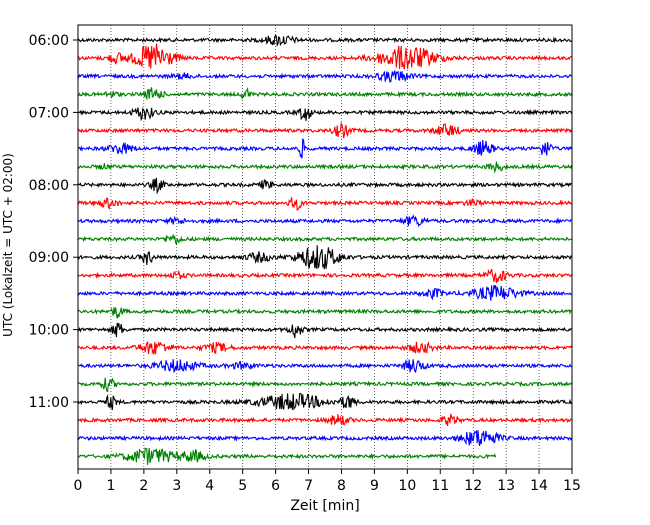 This screenshot has width=650, height=525. Describe the element at coordinates (209, 486) in the screenshot. I see `x-tick-label: 4` at that location.